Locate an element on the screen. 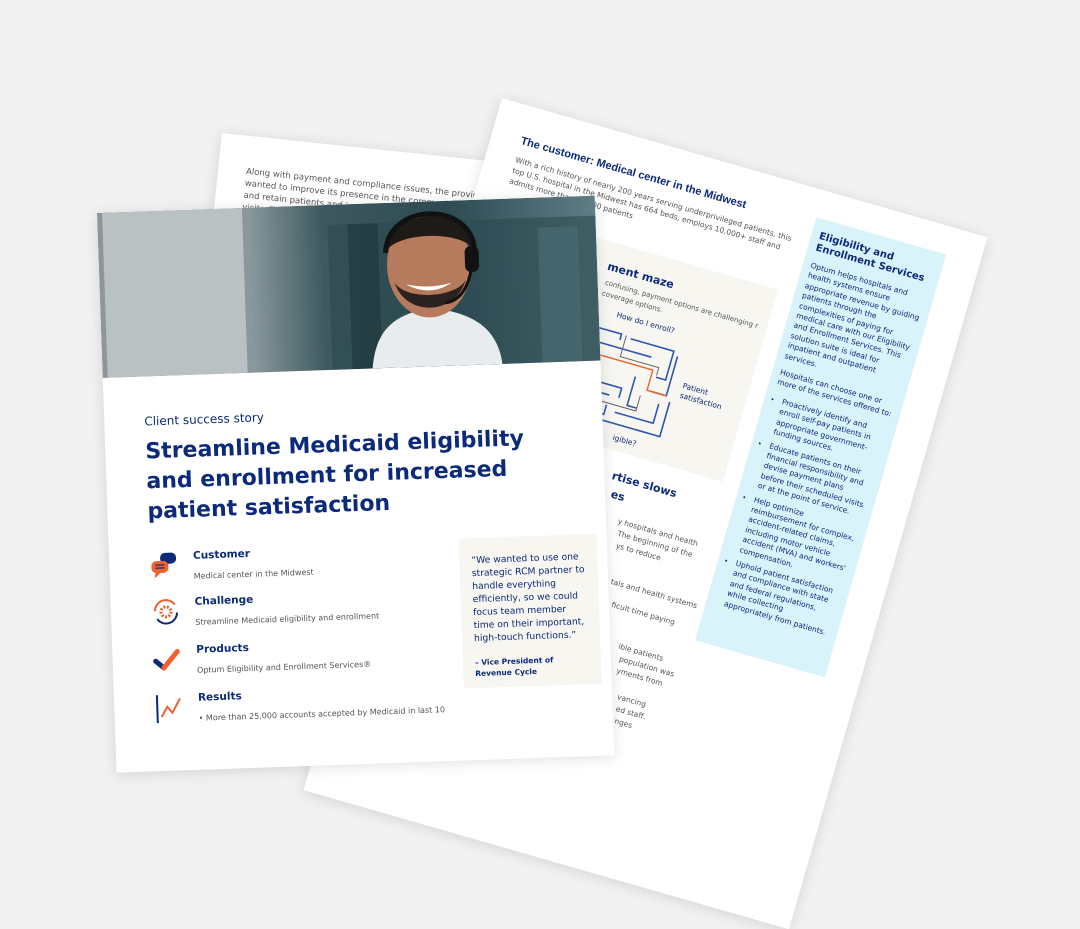 Image resolution: width=1080 pixels, height=929 pixels. maze-illustration is located at coordinates (626, 382).